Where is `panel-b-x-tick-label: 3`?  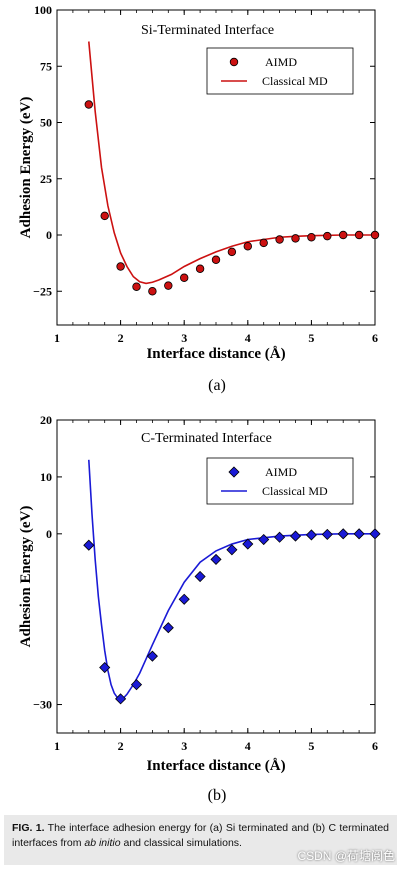 panel-b-x-tick-label: 3 is located at coordinates (184, 746).